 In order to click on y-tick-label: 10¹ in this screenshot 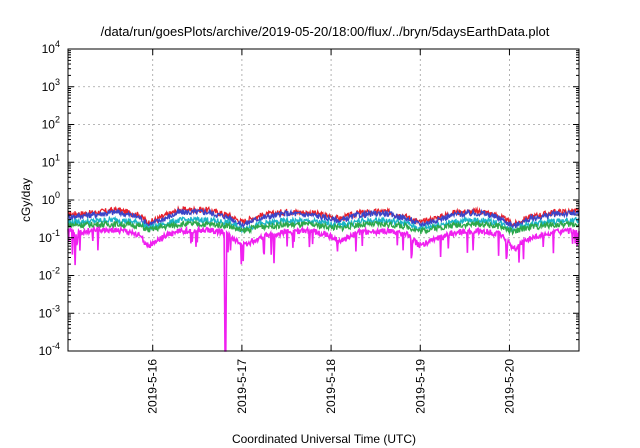, I will do `click(51, 160)`.